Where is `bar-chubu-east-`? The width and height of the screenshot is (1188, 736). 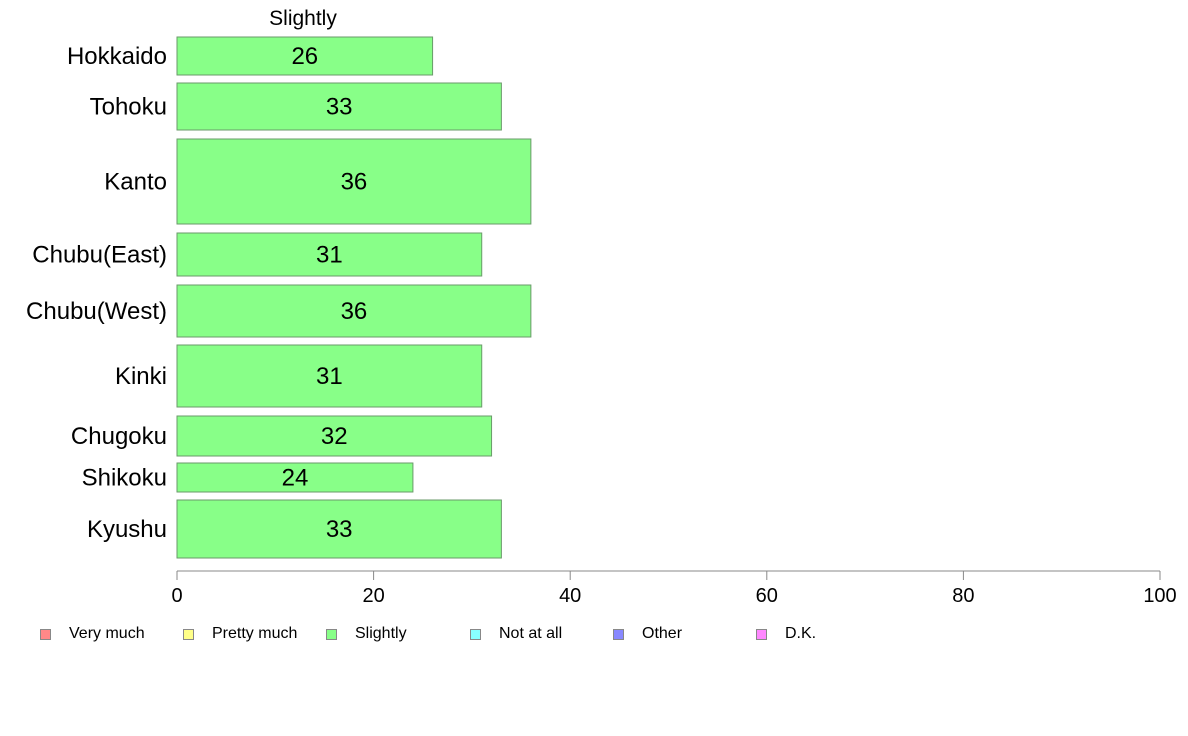
bar-chubu-east- is located at coordinates (329, 254).